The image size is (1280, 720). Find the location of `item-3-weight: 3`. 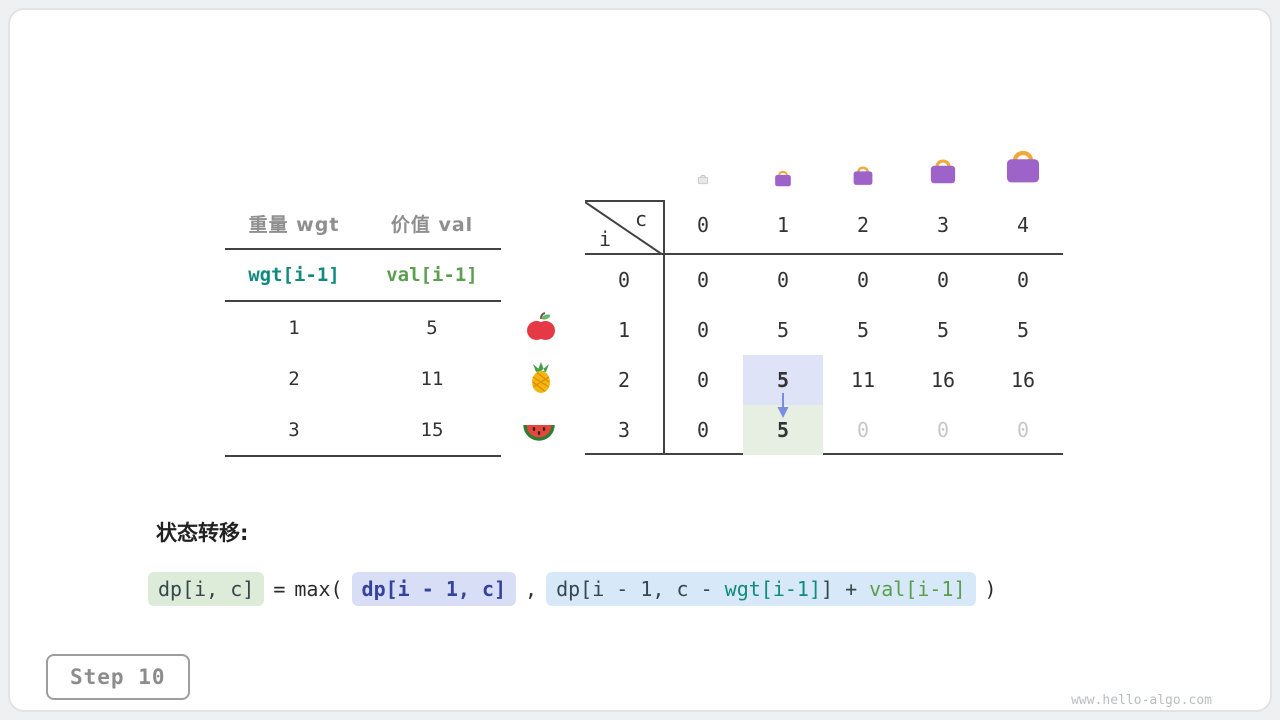

item-3-weight: 3 is located at coordinates (294, 429).